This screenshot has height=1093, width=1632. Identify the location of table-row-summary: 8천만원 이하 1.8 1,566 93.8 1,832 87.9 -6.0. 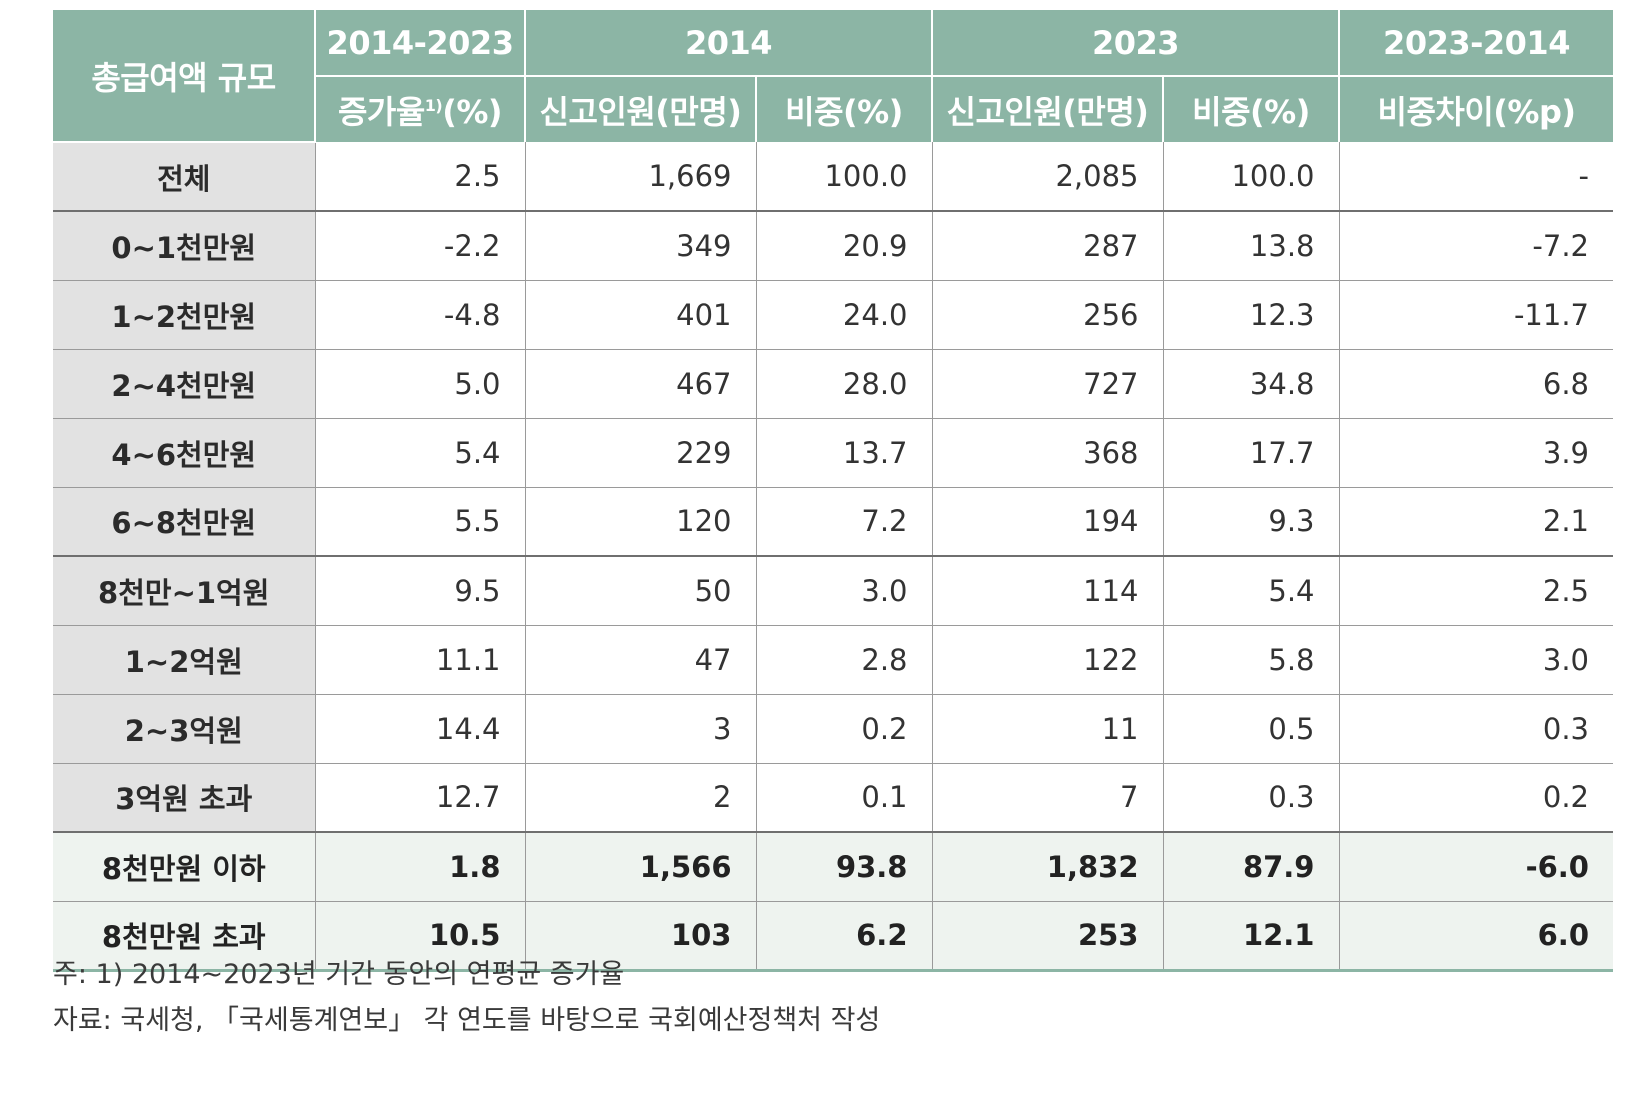
(833, 867).